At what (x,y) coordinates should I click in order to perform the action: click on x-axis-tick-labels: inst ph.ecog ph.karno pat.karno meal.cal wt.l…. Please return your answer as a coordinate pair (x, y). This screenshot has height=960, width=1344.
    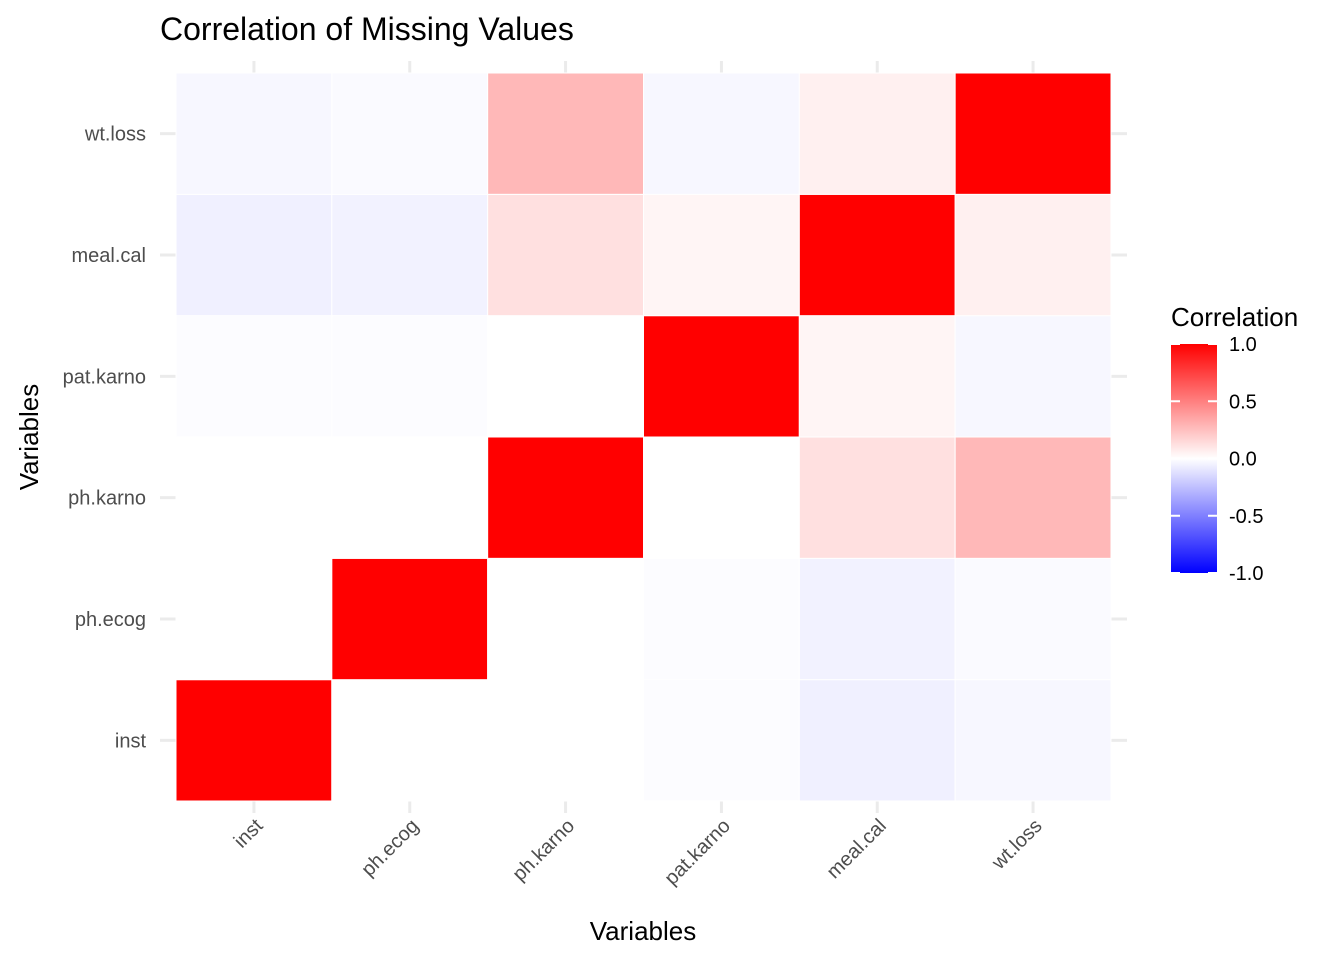
    Looking at the image, I should click on (638, 852).